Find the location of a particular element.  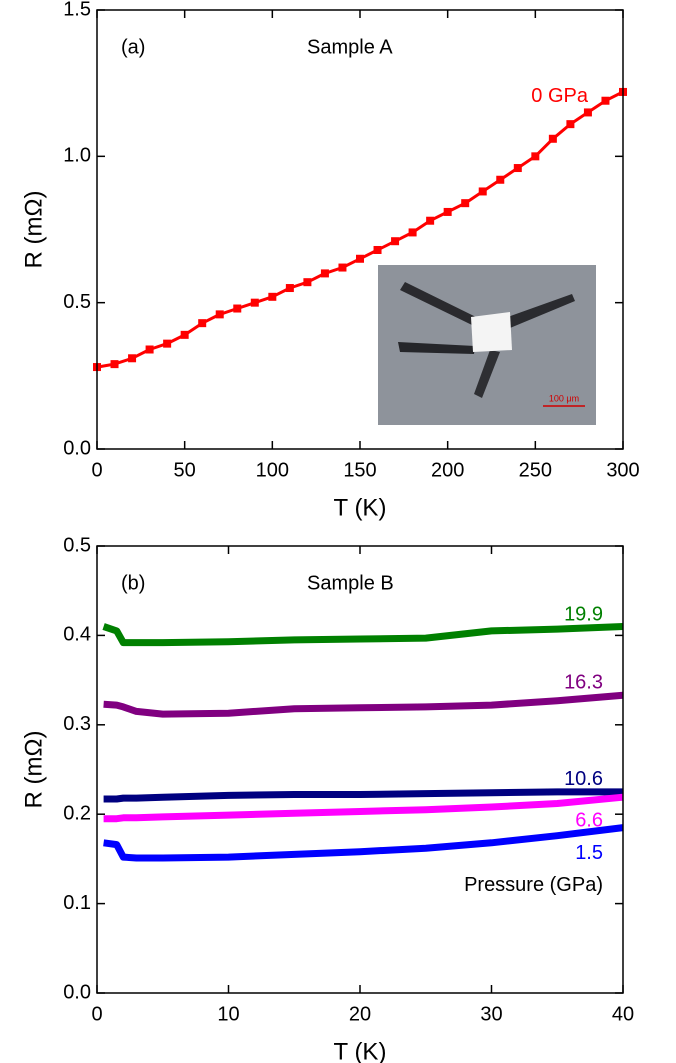

x-tick-label: 20 is located at coordinates (360, 1014).